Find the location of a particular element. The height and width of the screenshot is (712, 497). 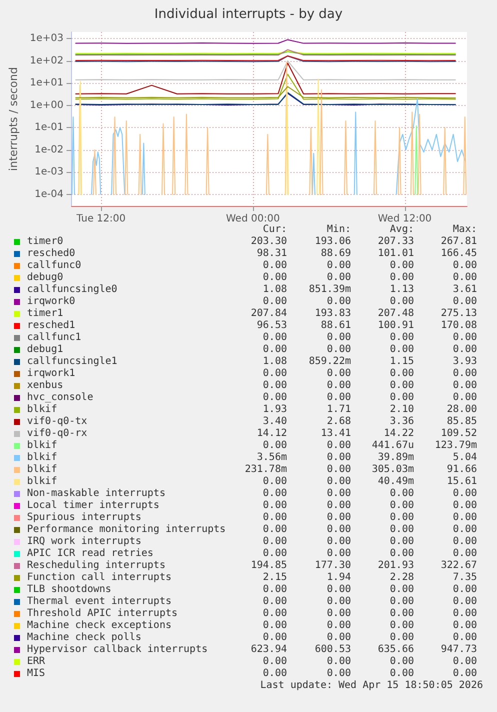

text: 2.15 1.94 2.28 7.35 is located at coordinates (369, 577).